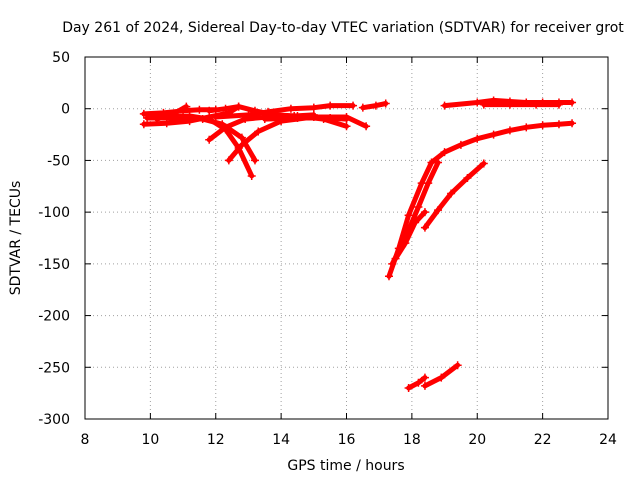 Image resolution: width=640 pixels, height=480 pixels. I want to click on x-tick-label: 12, so click(216, 440).